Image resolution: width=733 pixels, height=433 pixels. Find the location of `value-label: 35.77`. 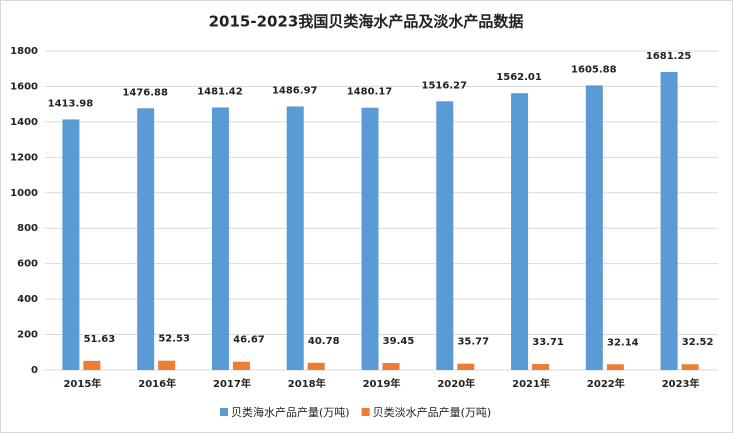

value-label: 35.77 is located at coordinates (473, 342).